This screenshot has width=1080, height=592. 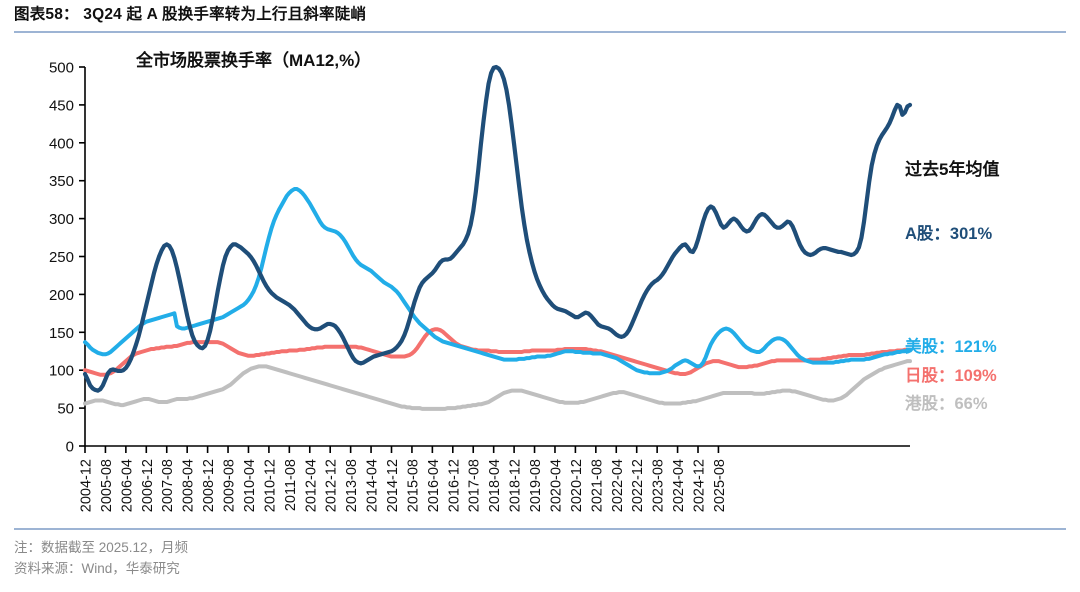 I want to click on footer-source: 资料来源：Wind，华泰研究, so click(x=97, y=568).